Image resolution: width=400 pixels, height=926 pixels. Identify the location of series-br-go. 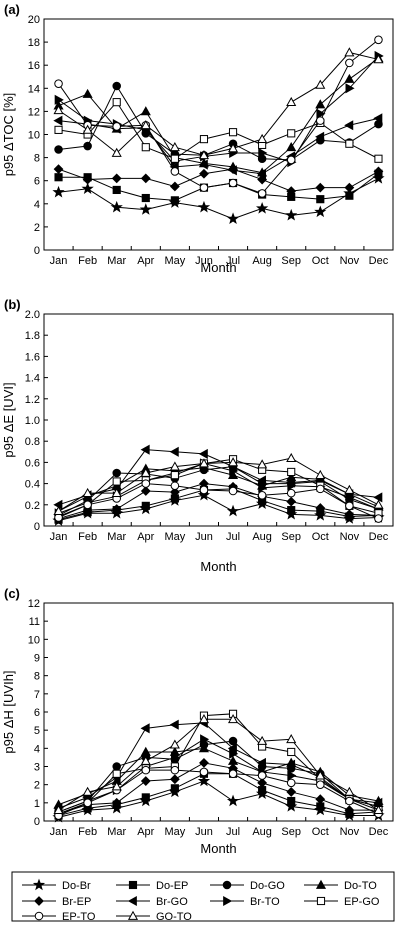
(218, 146).